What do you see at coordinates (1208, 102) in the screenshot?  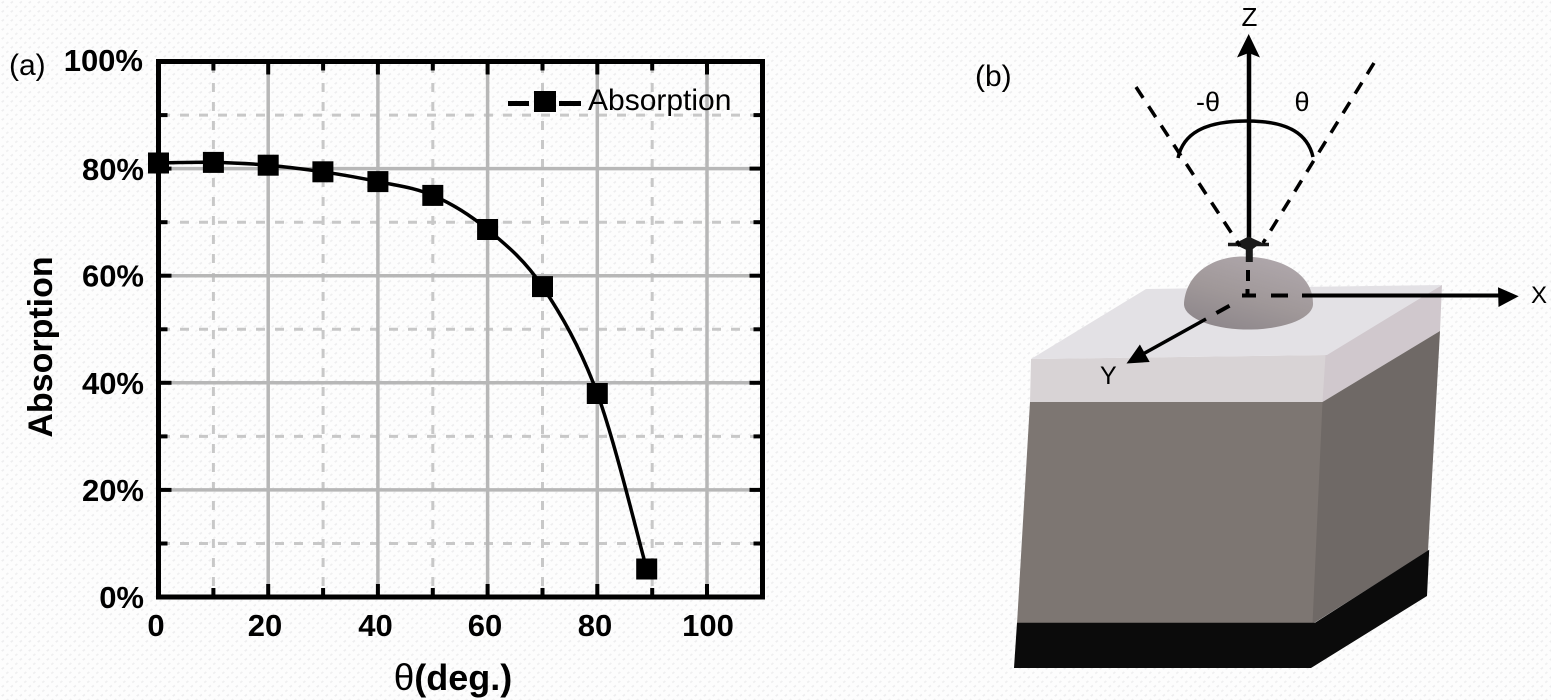 I see `svg-text: -θ` at bounding box center [1208, 102].